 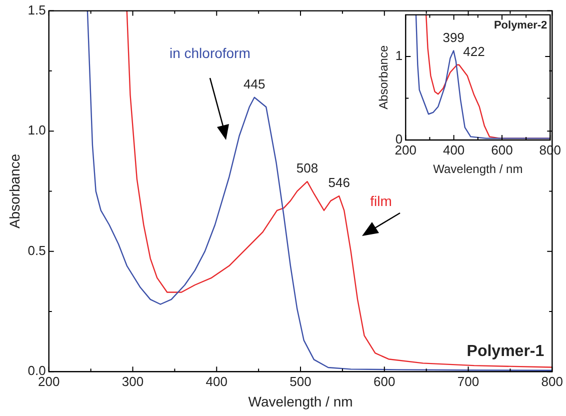 What do you see at coordinates (307, 168) in the screenshot?
I see `annotation: 508` at bounding box center [307, 168].